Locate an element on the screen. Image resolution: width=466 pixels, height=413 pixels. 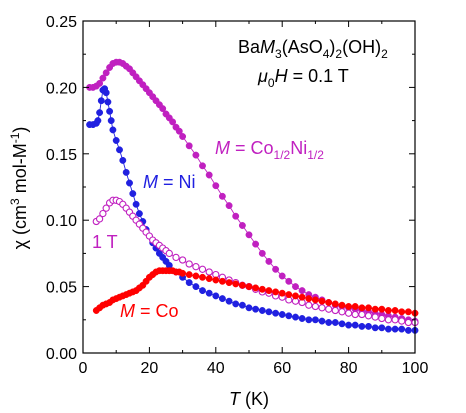
x-tick-label: 40 is located at coordinates (216, 368).